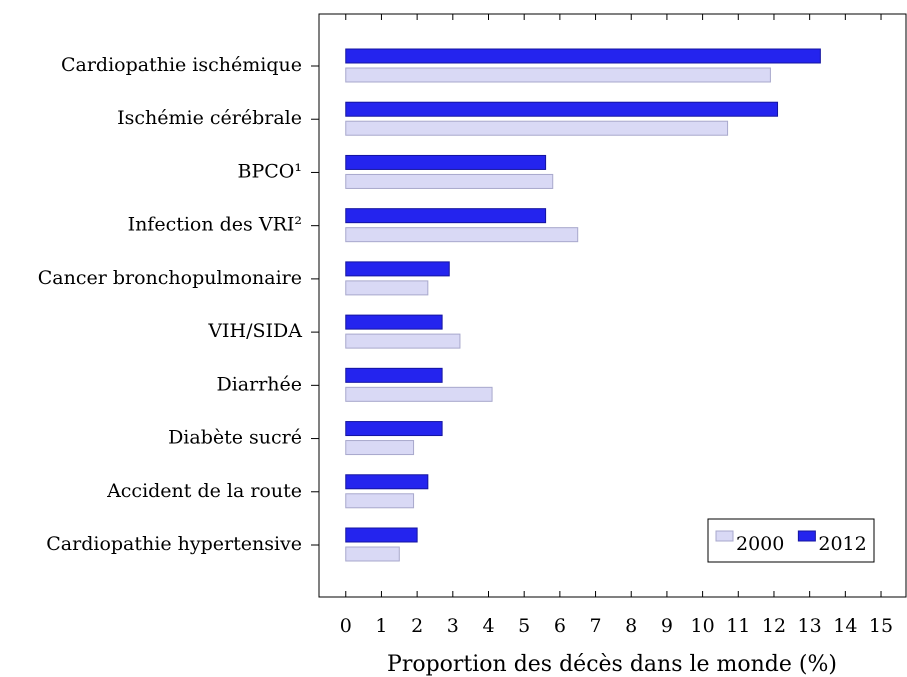 This screenshot has width=907, height=677. I want to click on x-tick-label: 6, so click(560, 626).